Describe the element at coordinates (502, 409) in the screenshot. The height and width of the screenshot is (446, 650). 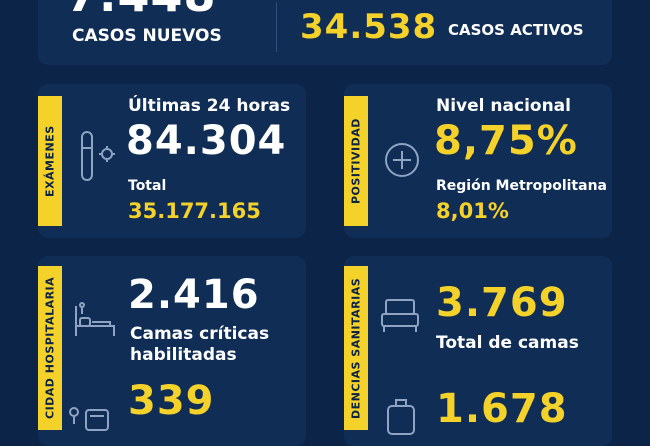
I see `residencias-second-value: 1.678` at that location.